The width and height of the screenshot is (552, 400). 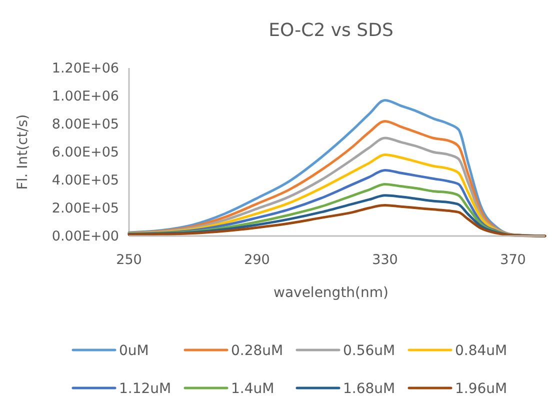 What do you see at coordinates (513, 260) in the screenshot?
I see `x-tick-label: 370` at bounding box center [513, 260].